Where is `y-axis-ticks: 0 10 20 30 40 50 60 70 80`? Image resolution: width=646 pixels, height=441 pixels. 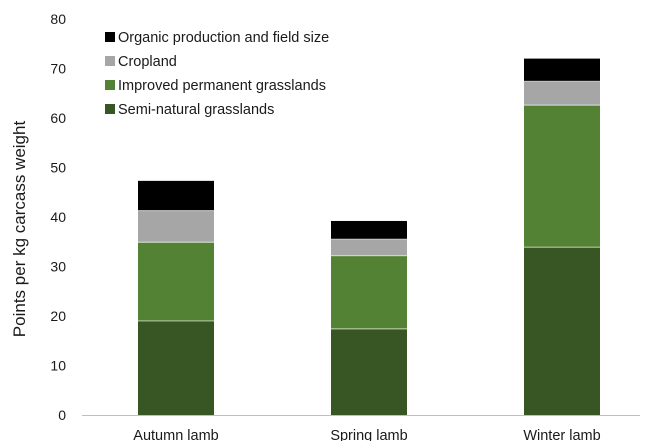
y-axis-ticks: 0 10 20 30 40 50 60 70 80 is located at coordinates (58, 217).